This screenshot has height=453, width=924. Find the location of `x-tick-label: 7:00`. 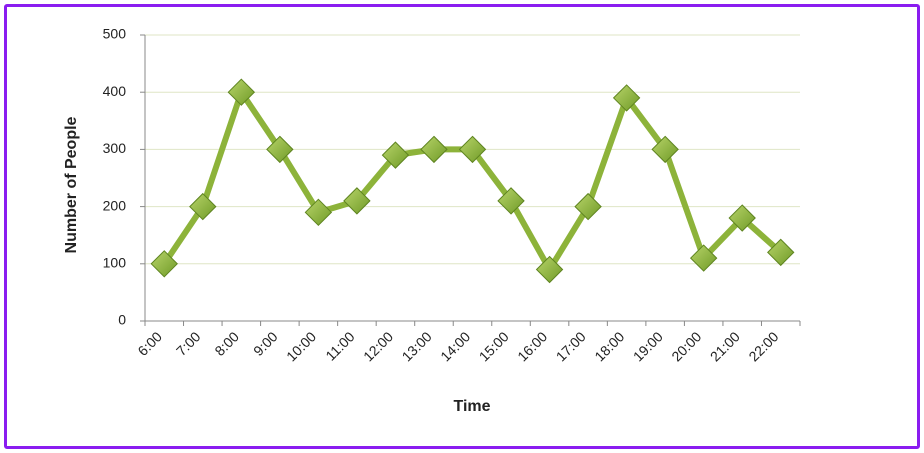

x-tick-label: 7:00 is located at coordinates (188, 343).